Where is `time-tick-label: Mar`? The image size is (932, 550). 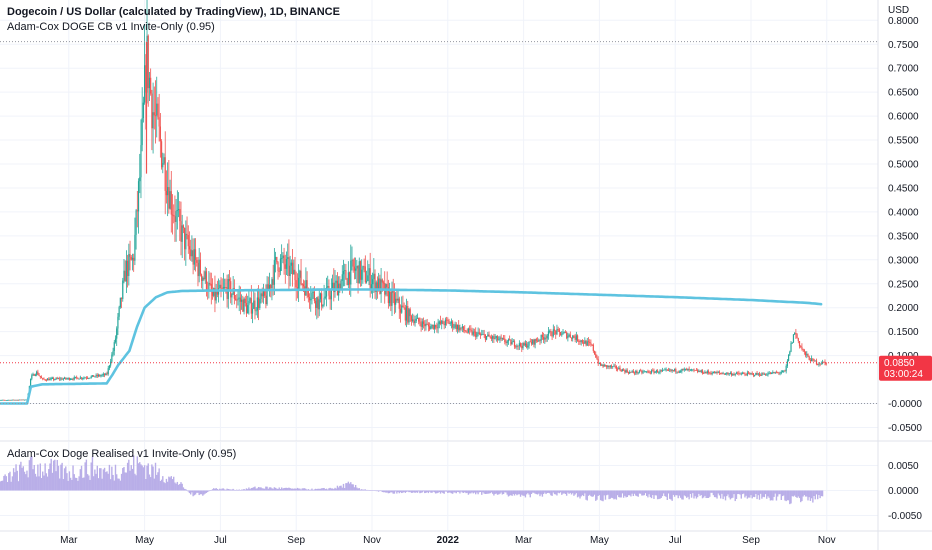 time-tick-label: Mar is located at coordinates (524, 540).